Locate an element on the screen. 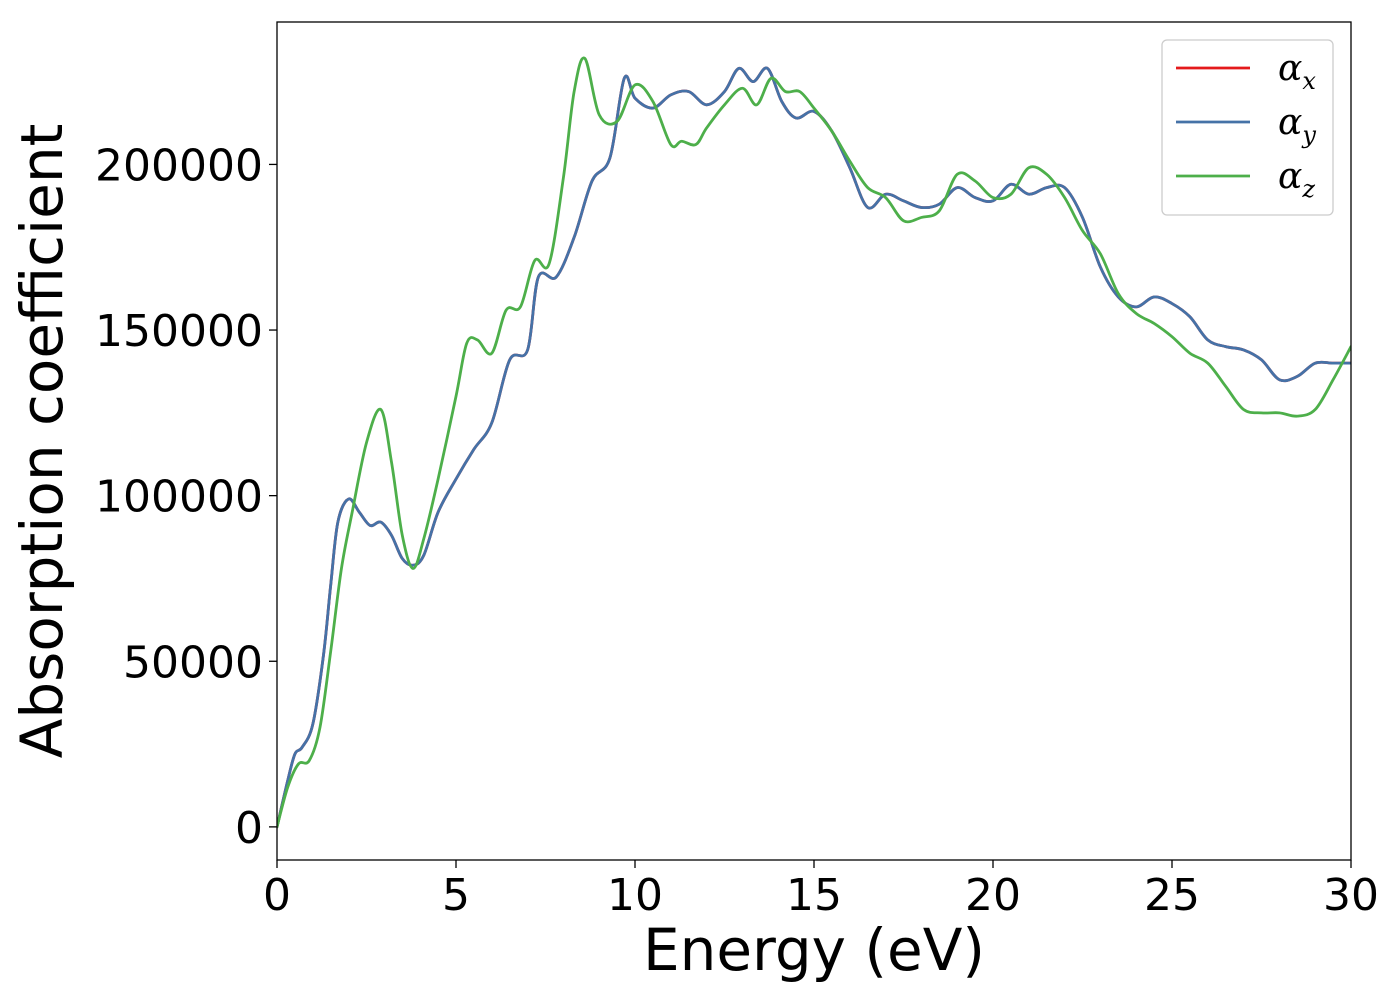 The width and height of the screenshot is (1400, 1000). legend: αx αy αz is located at coordinates (1247, 127).